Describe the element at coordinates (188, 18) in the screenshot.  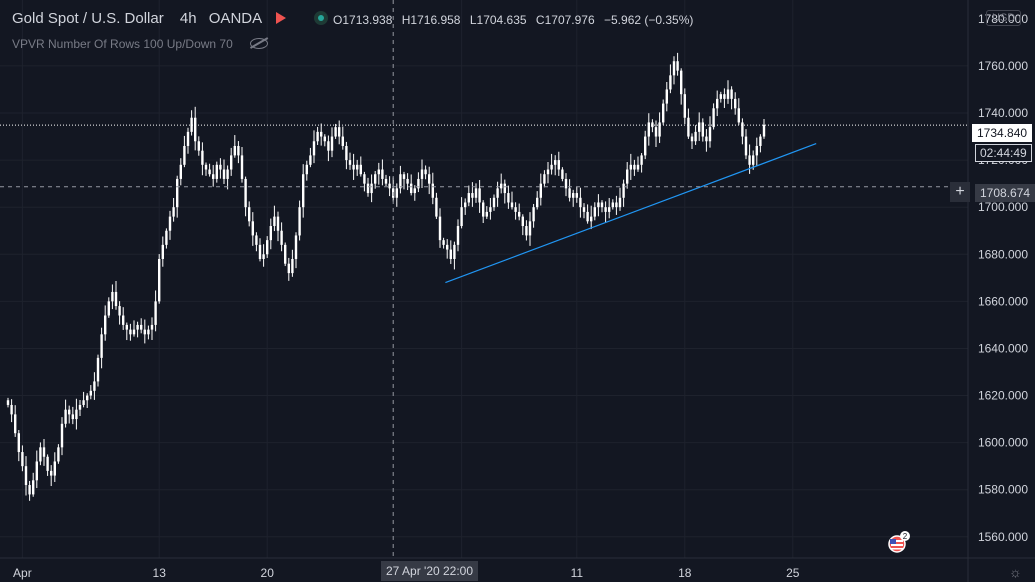
I see `interval-label: 4h` at that location.